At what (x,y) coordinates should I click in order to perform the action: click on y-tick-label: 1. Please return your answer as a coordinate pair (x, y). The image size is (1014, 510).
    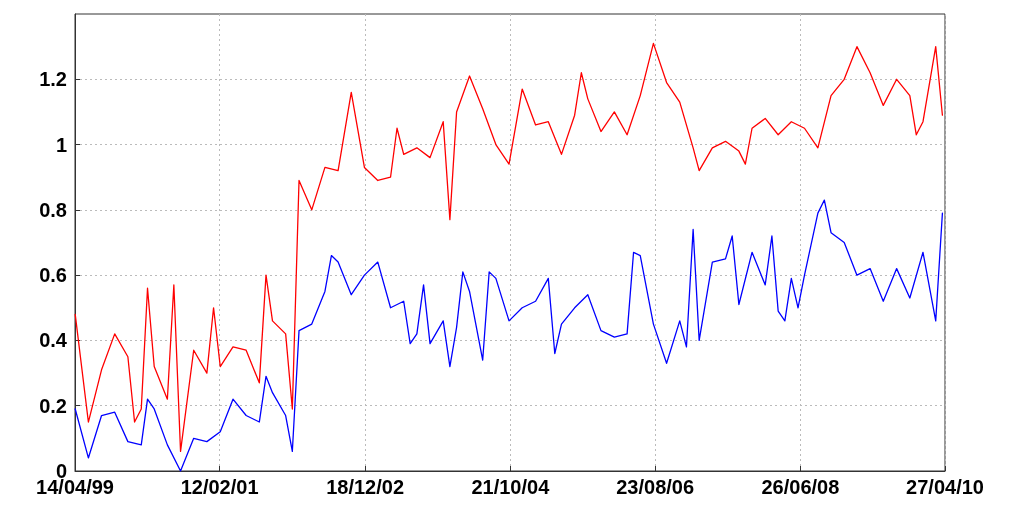
    Looking at the image, I should click on (61, 144).